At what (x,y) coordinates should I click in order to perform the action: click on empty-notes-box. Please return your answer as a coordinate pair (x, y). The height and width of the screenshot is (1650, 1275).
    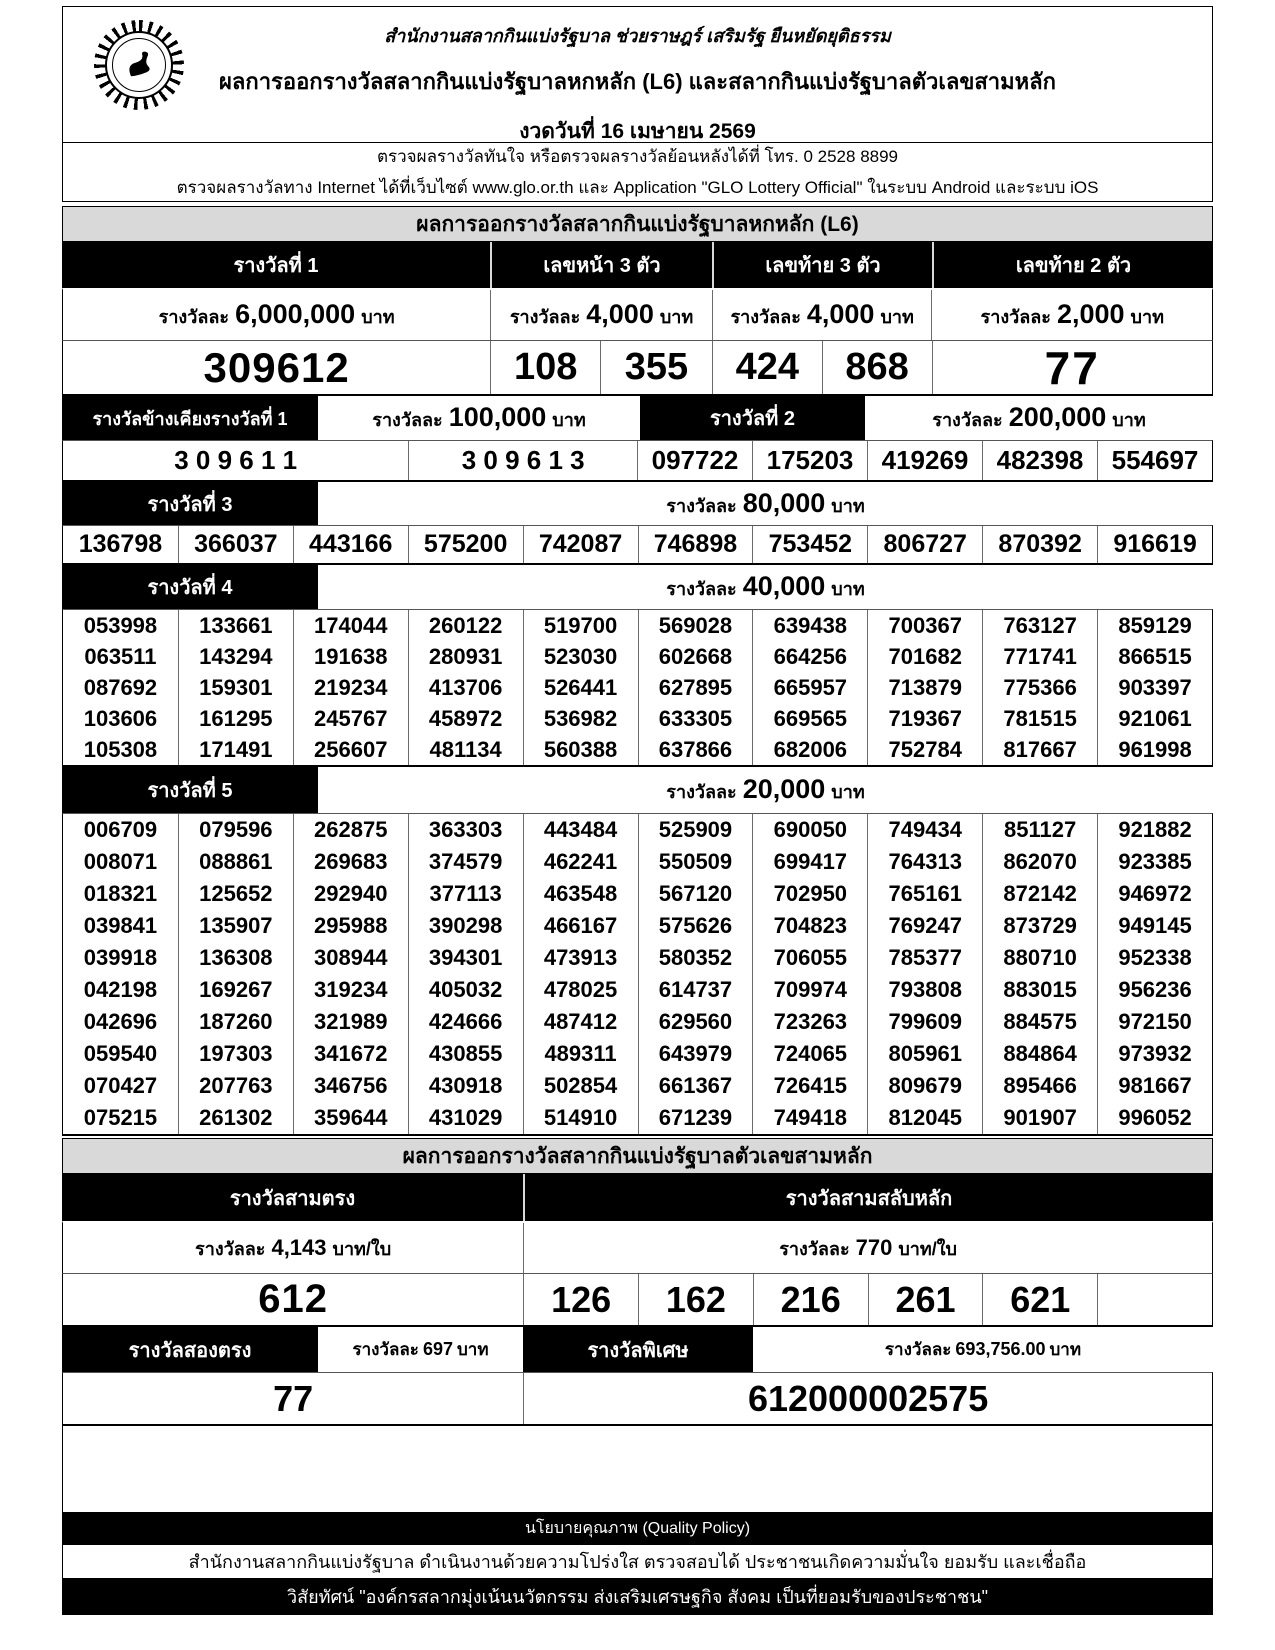
    Looking at the image, I should click on (637, 1468).